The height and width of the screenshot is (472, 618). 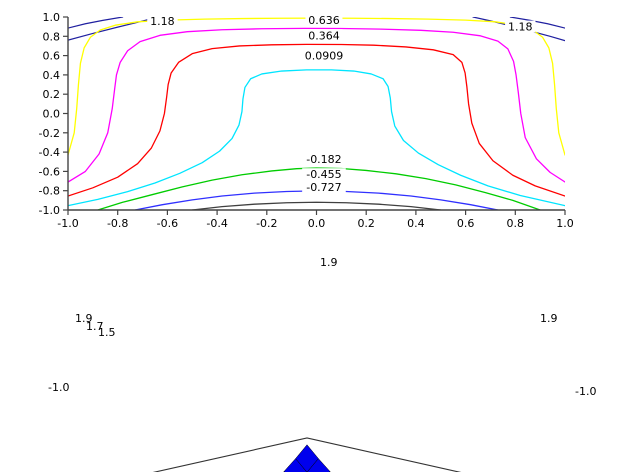 I want to click on contour-level-label: 0.364, so click(x=324, y=35).